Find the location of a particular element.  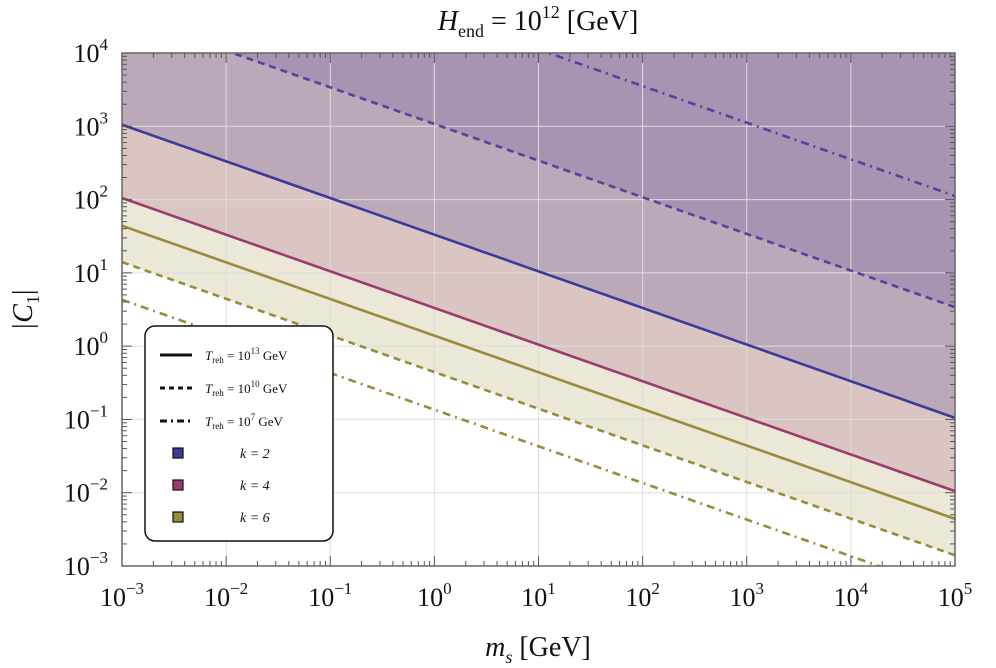

legend-box is located at coordinates (239, 433).